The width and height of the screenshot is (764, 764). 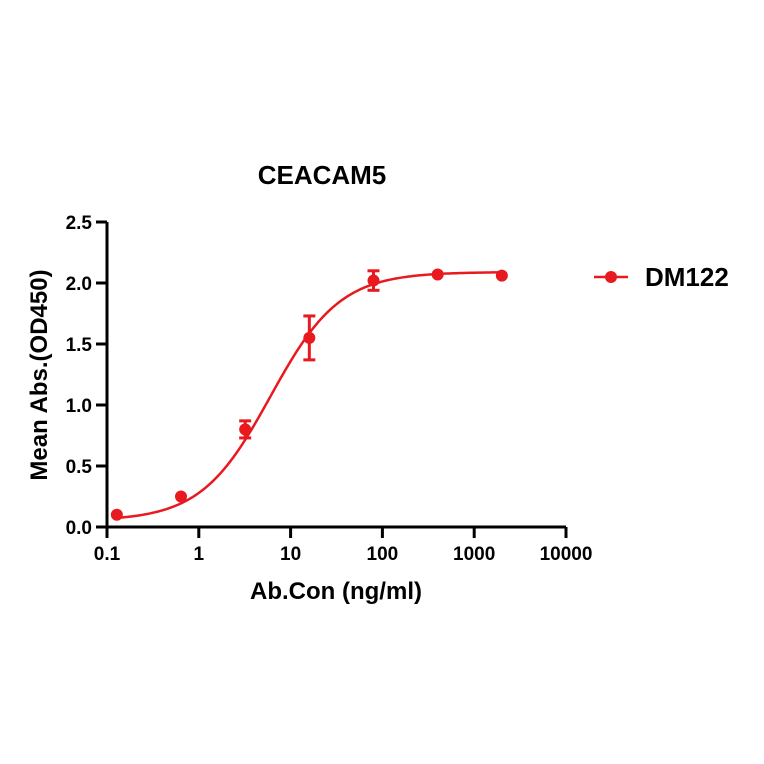 I want to click on y-axis-ticks: 0.0 0.5 1.0 1.5 2.0 2.5, so click(x=86, y=376).